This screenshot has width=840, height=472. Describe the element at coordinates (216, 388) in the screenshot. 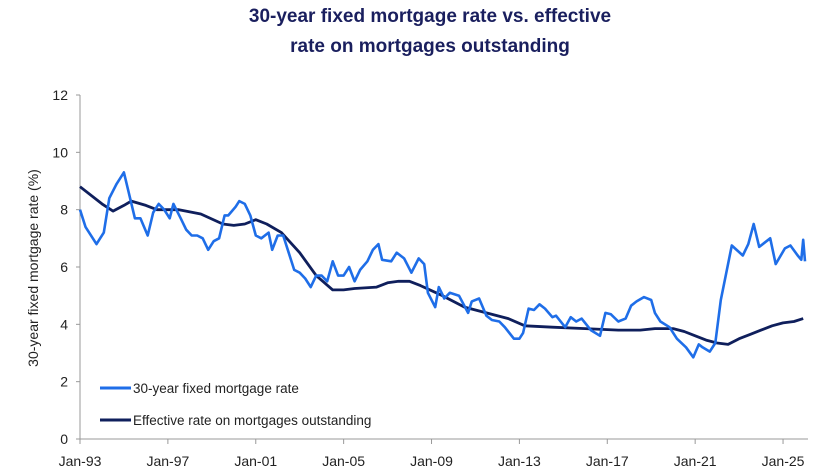

I see `legend-label-30yr: 30-year fixed mortgage rate` at that location.